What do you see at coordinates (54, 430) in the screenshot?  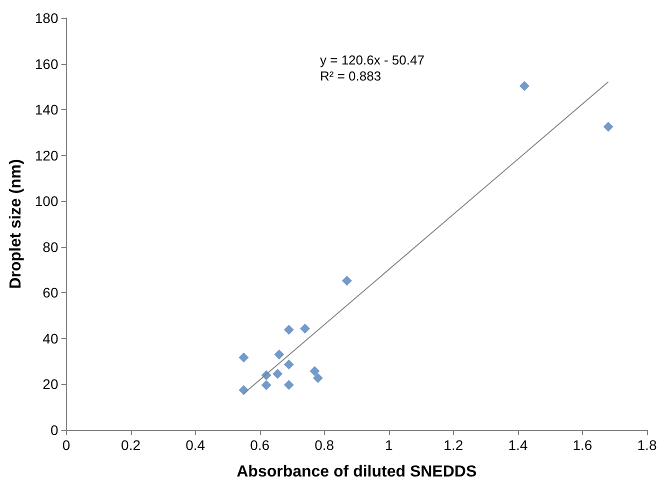 I see `y-tick-label: 0` at bounding box center [54, 430].